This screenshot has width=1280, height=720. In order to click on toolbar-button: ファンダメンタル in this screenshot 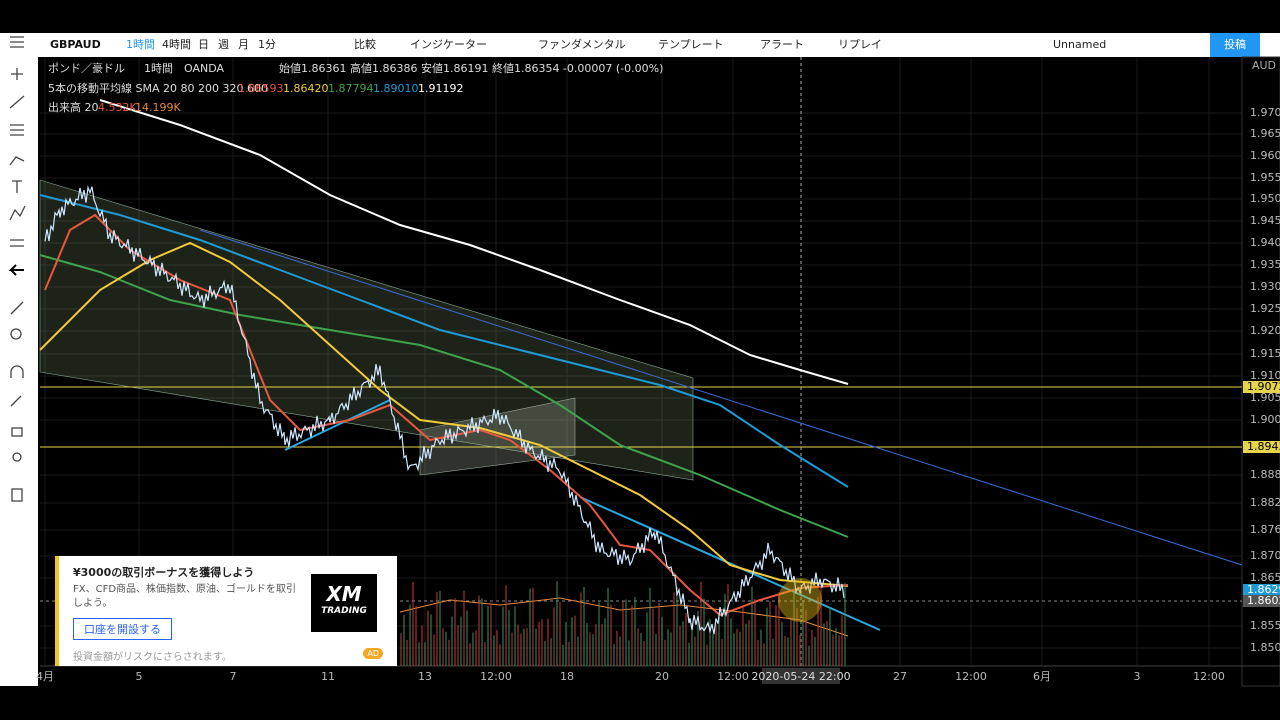, I will do `click(582, 44)`.